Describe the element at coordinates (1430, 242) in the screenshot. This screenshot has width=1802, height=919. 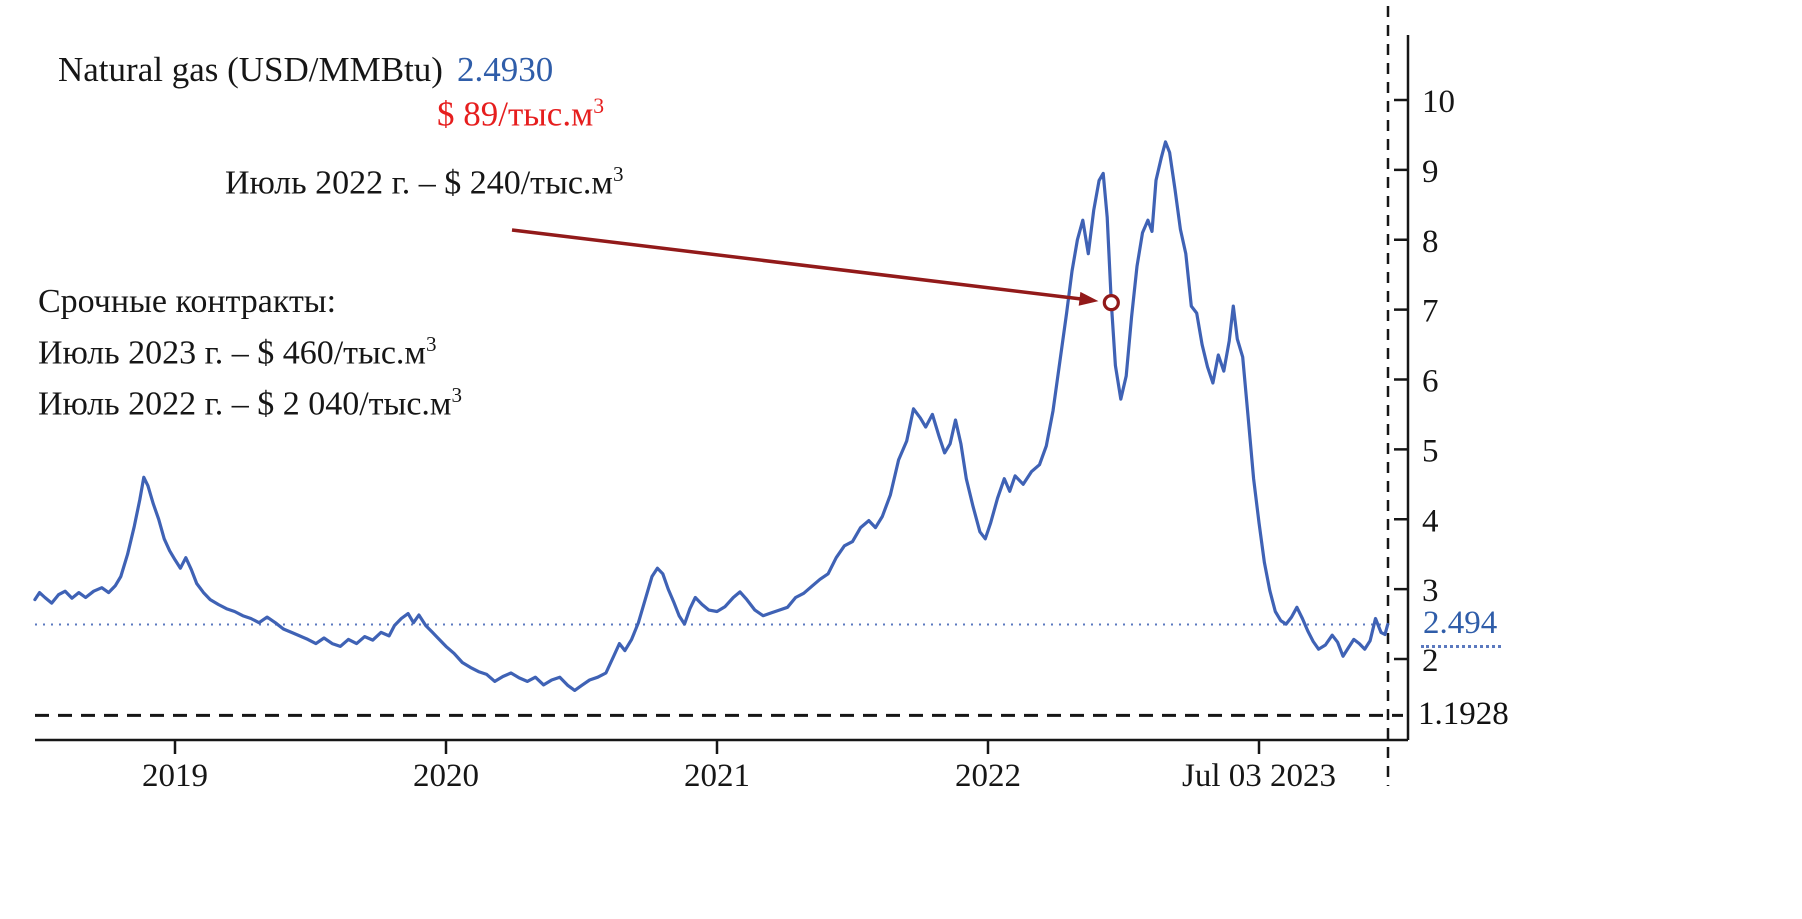
I see `y-tick-label: 8` at that location.